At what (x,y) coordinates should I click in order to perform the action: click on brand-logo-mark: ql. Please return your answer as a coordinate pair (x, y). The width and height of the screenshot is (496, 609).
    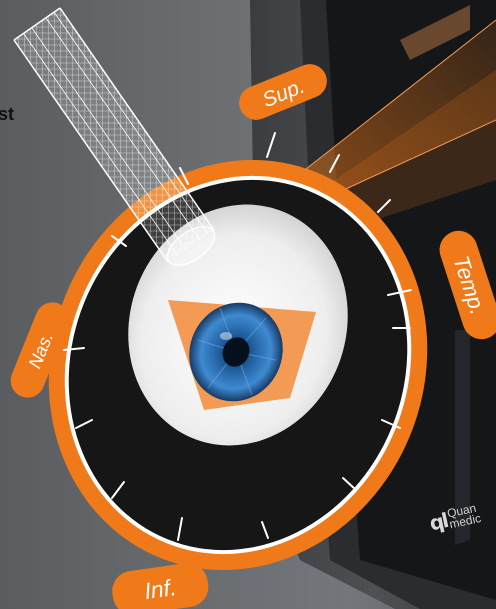
    Looking at the image, I should click on (438, 522).